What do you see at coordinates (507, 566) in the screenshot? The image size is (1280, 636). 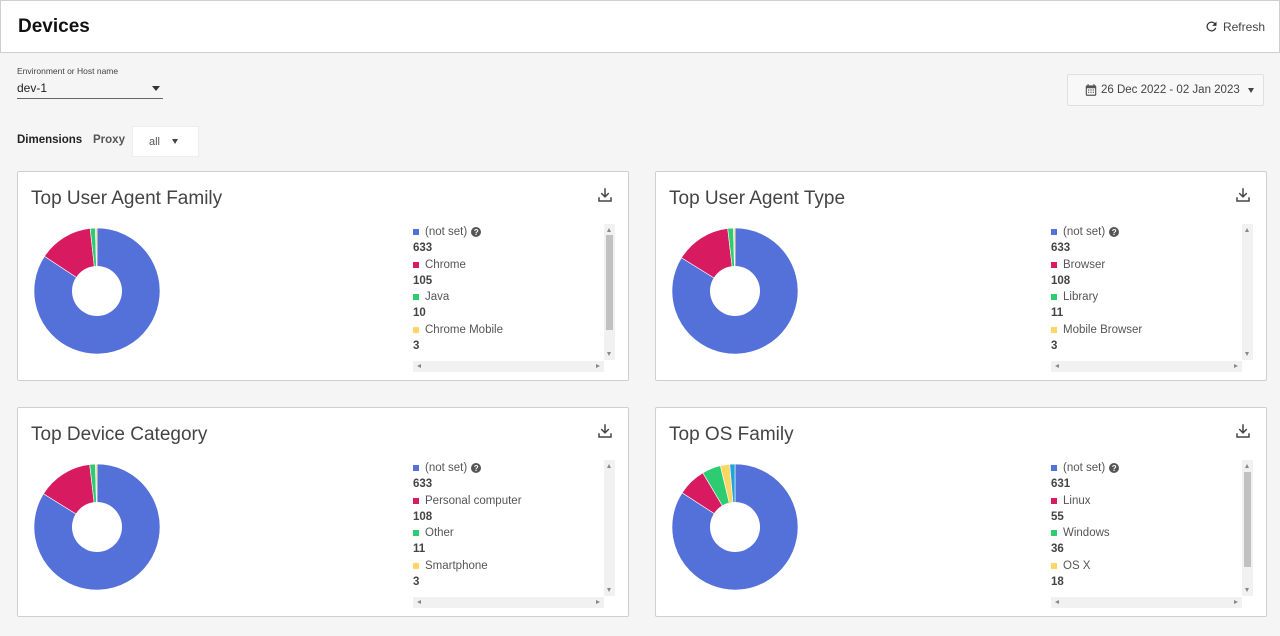 I see `legend-row: Smartphone` at bounding box center [507, 566].